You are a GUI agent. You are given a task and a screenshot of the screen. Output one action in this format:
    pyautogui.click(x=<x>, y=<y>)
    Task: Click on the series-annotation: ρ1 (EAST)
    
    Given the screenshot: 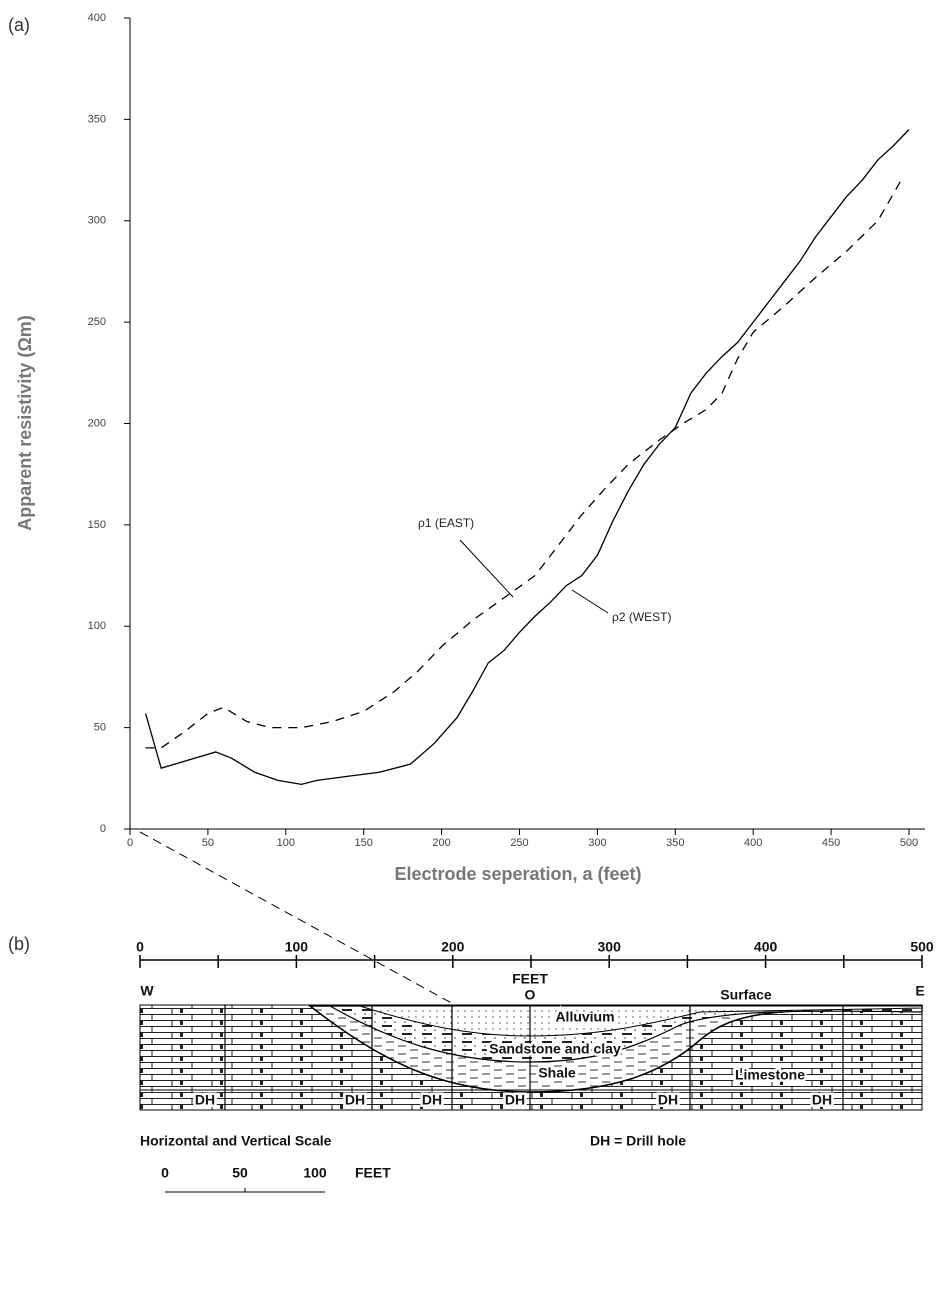 What is the action you would take?
    pyautogui.click(x=446, y=523)
    